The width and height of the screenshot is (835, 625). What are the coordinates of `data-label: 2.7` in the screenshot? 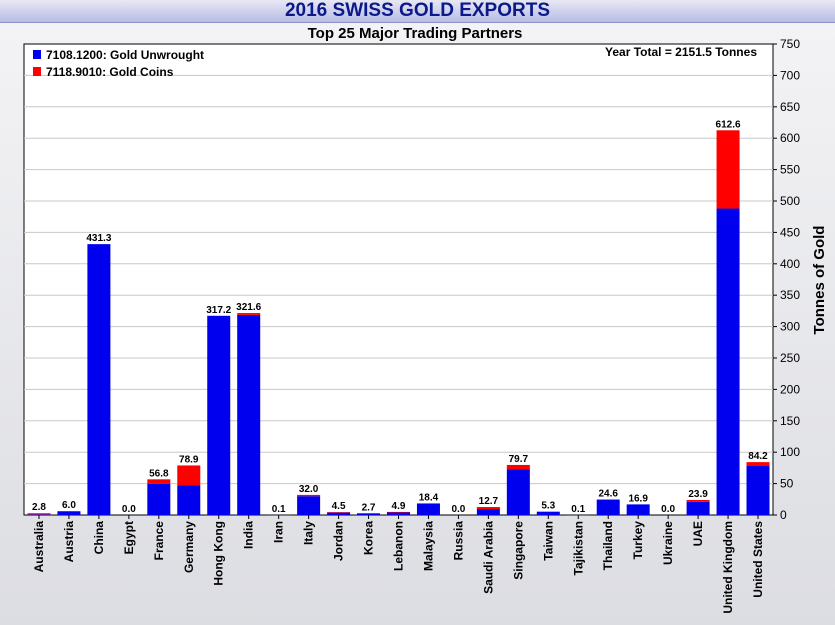 It's located at (369, 507).